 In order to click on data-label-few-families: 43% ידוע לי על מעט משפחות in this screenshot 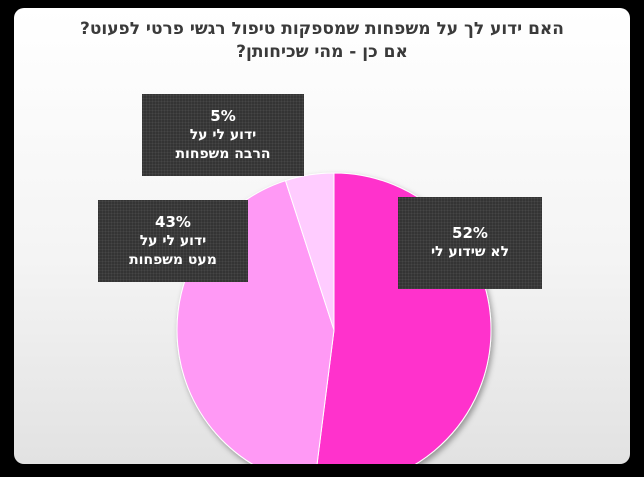, I will do `click(173, 241)`.